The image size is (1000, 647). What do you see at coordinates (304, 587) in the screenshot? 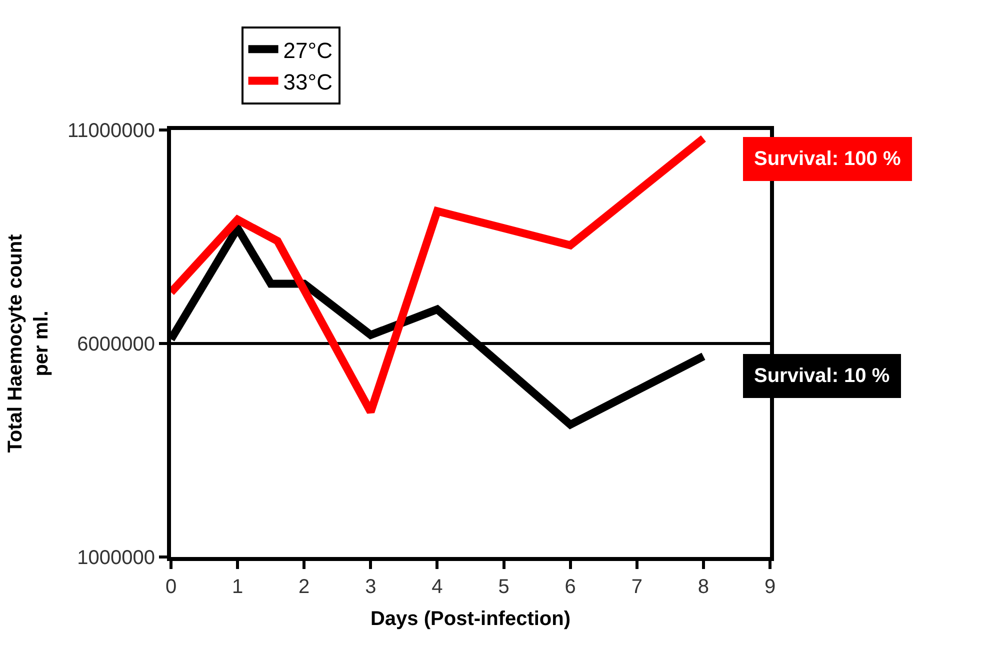
I see `x-tick-label: 2` at bounding box center [304, 587].